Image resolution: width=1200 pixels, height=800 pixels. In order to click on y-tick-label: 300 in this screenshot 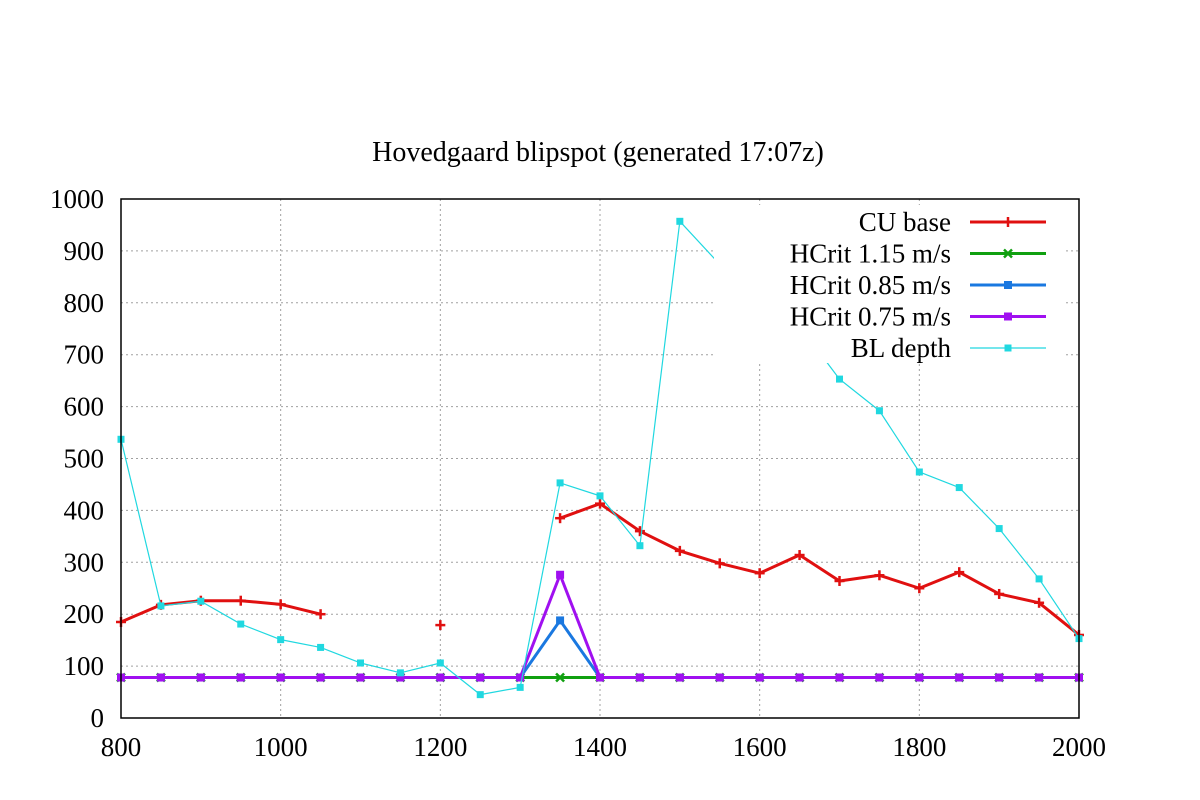, I will do `click(84, 562)`.